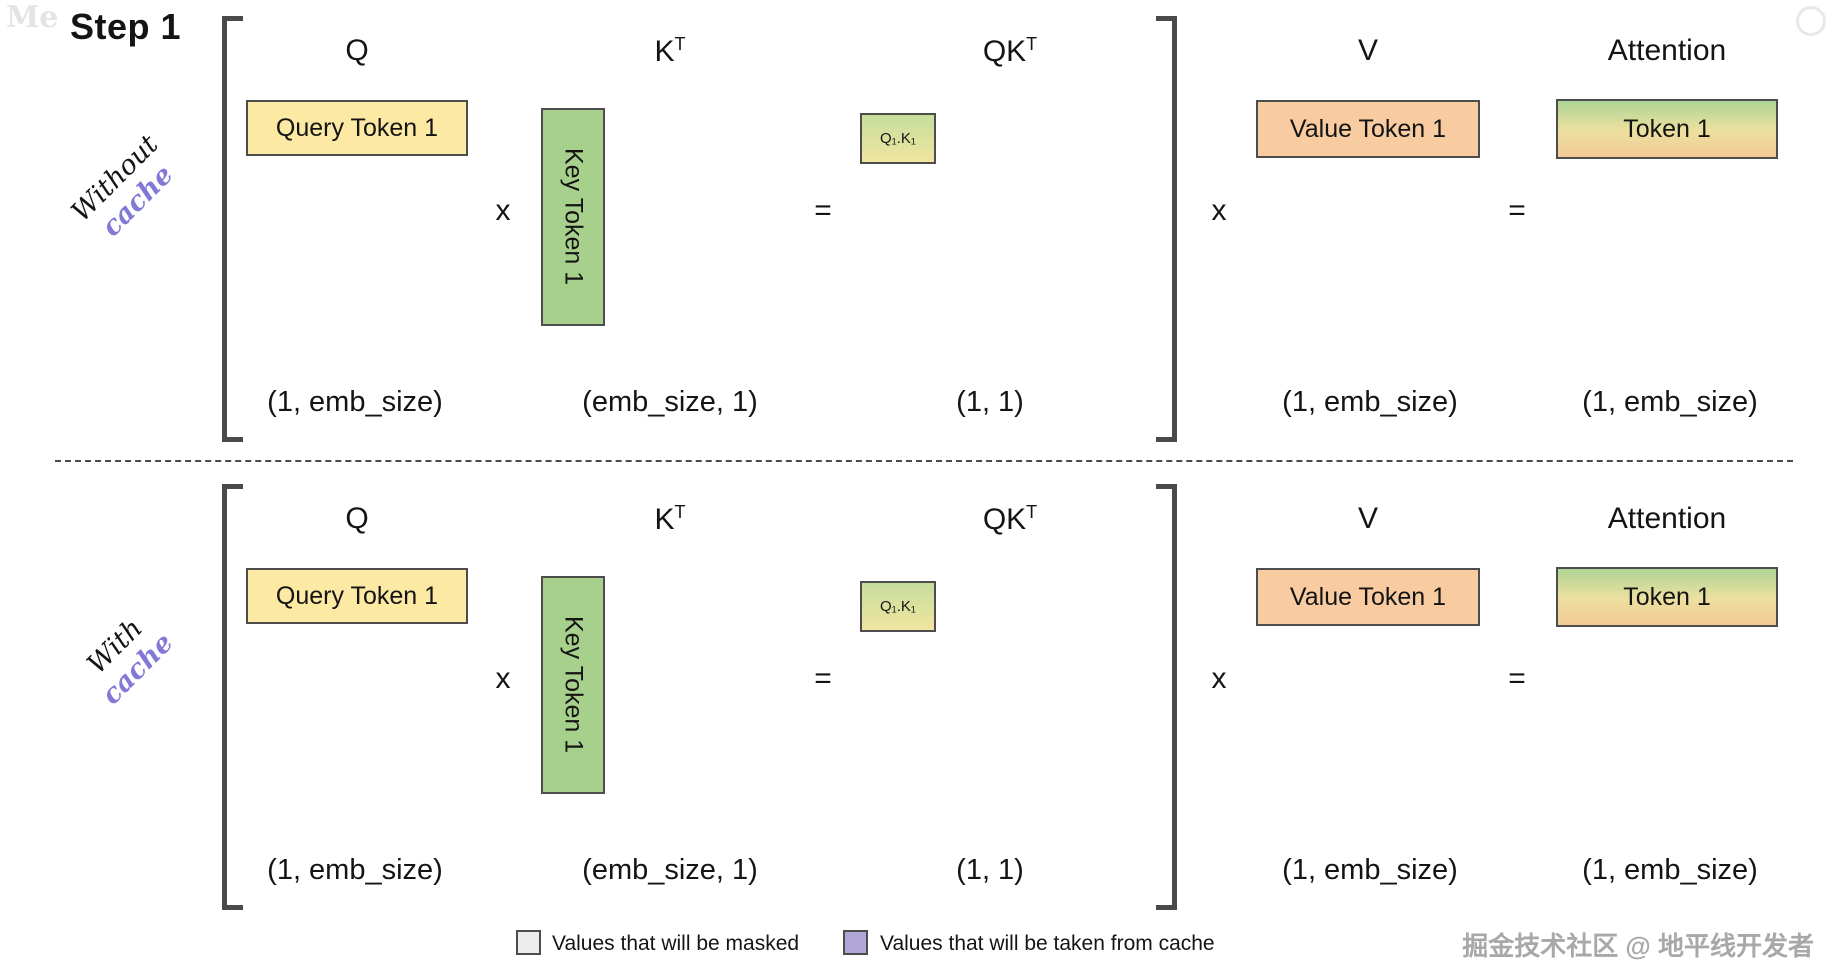  What do you see at coordinates (528, 942) in the screenshot?
I see `legend-masked-swatch` at bounding box center [528, 942].